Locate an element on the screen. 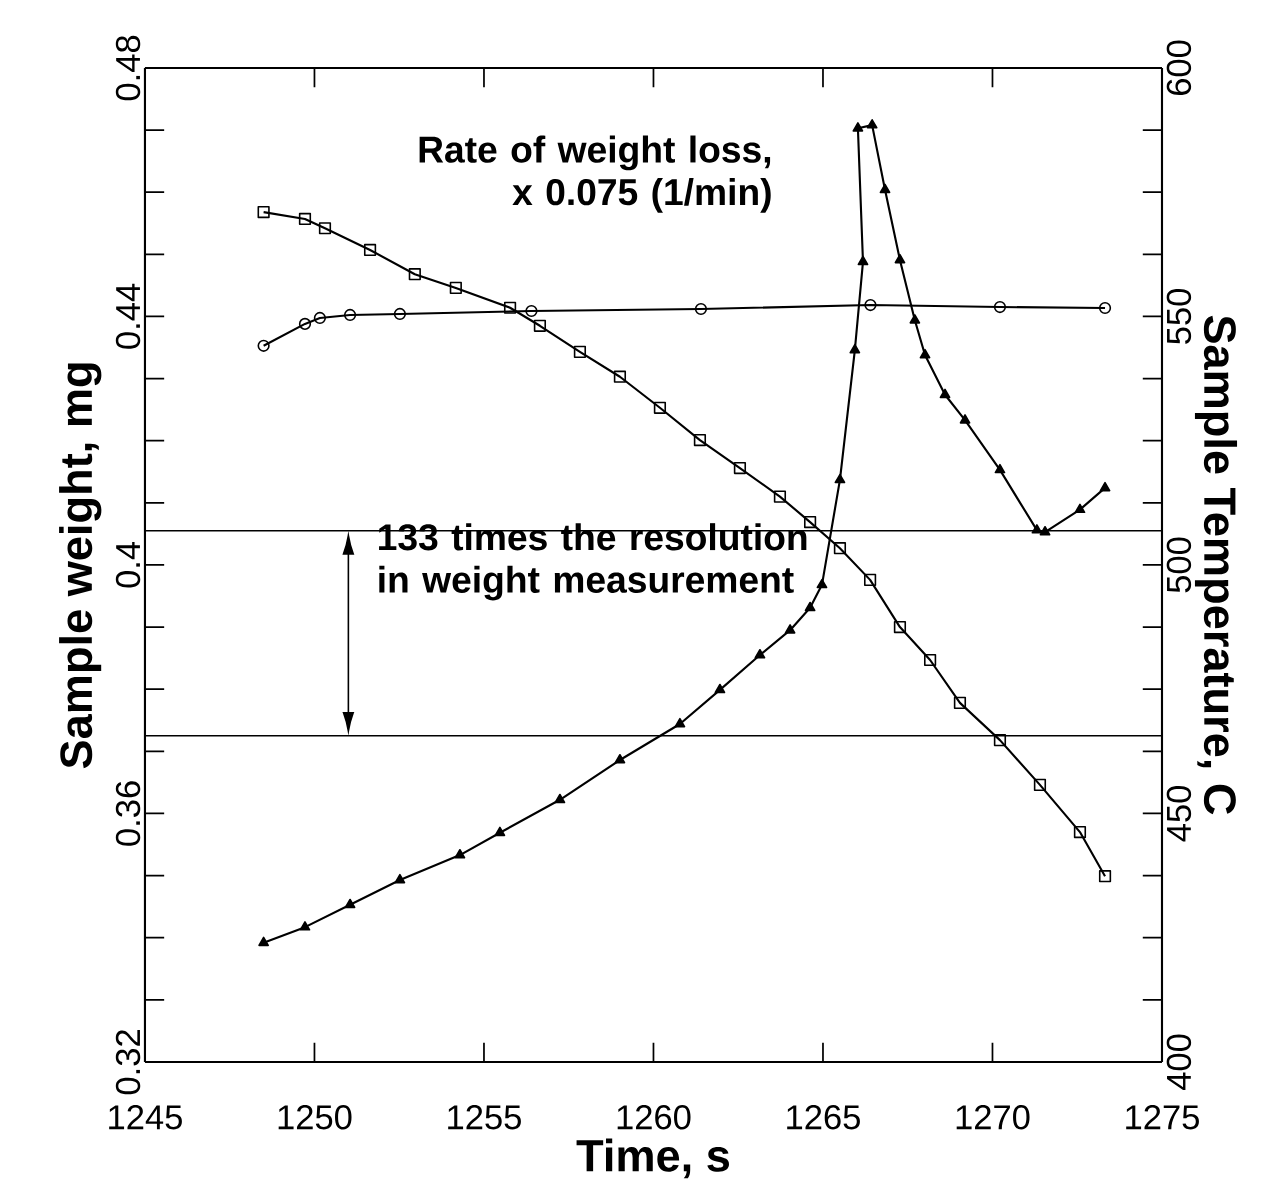 This screenshot has width=1284, height=1184. x-tick-label: 1250 is located at coordinates (315, 1117).